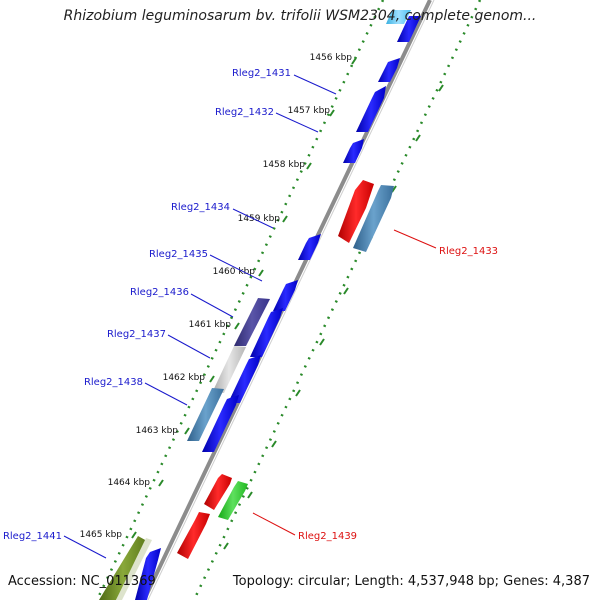  What do you see at coordinates (261, 73) in the screenshot?
I see `gene-label-rleg2-1431: Rleg2_1431` at bounding box center [261, 73].